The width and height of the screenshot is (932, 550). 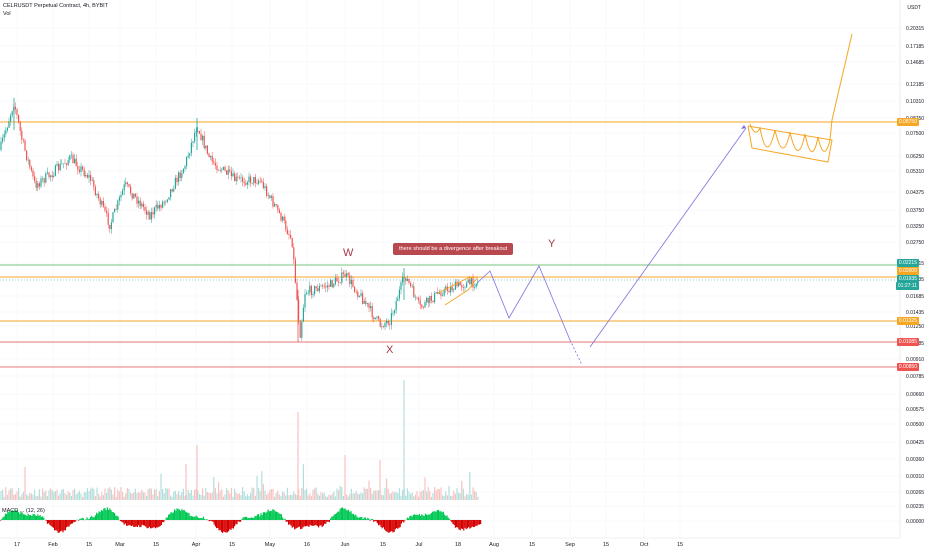 What do you see at coordinates (390, 350) in the screenshot?
I see `wave-label-x: X` at bounding box center [390, 350].